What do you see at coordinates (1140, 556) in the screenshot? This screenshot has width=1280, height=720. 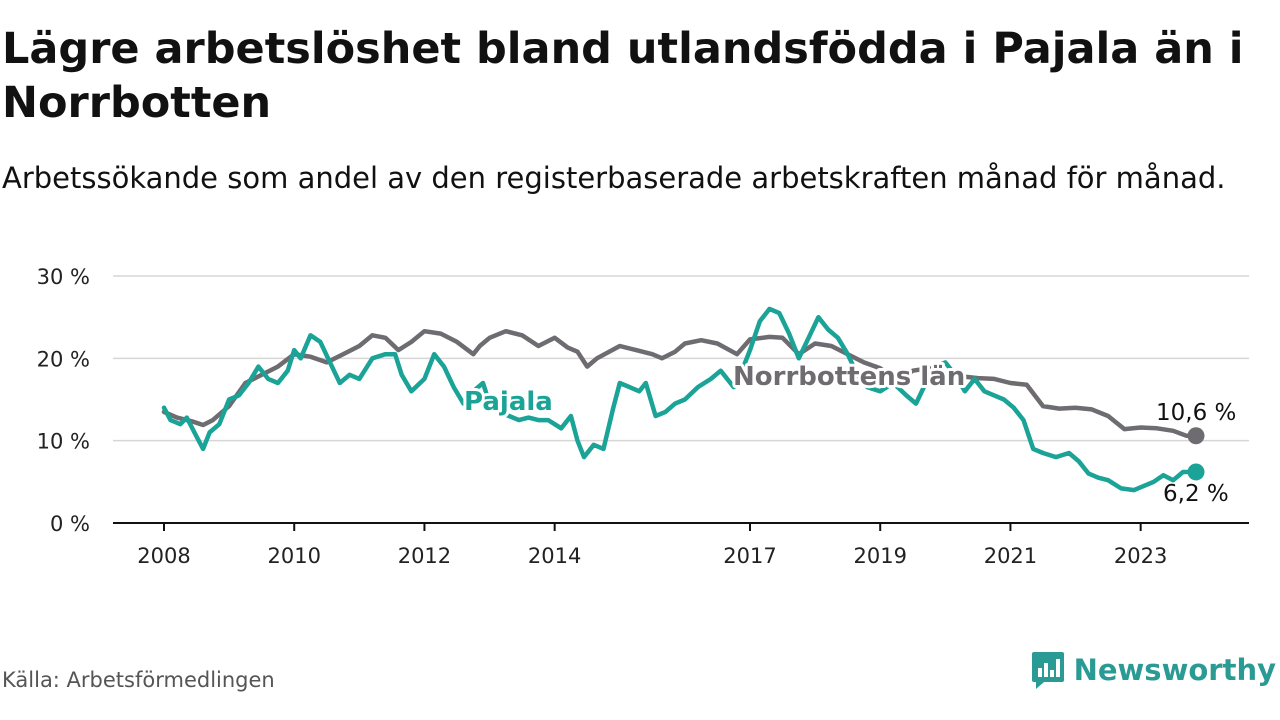 I see `x-tick-label: 2023` at bounding box center [1140, 556].